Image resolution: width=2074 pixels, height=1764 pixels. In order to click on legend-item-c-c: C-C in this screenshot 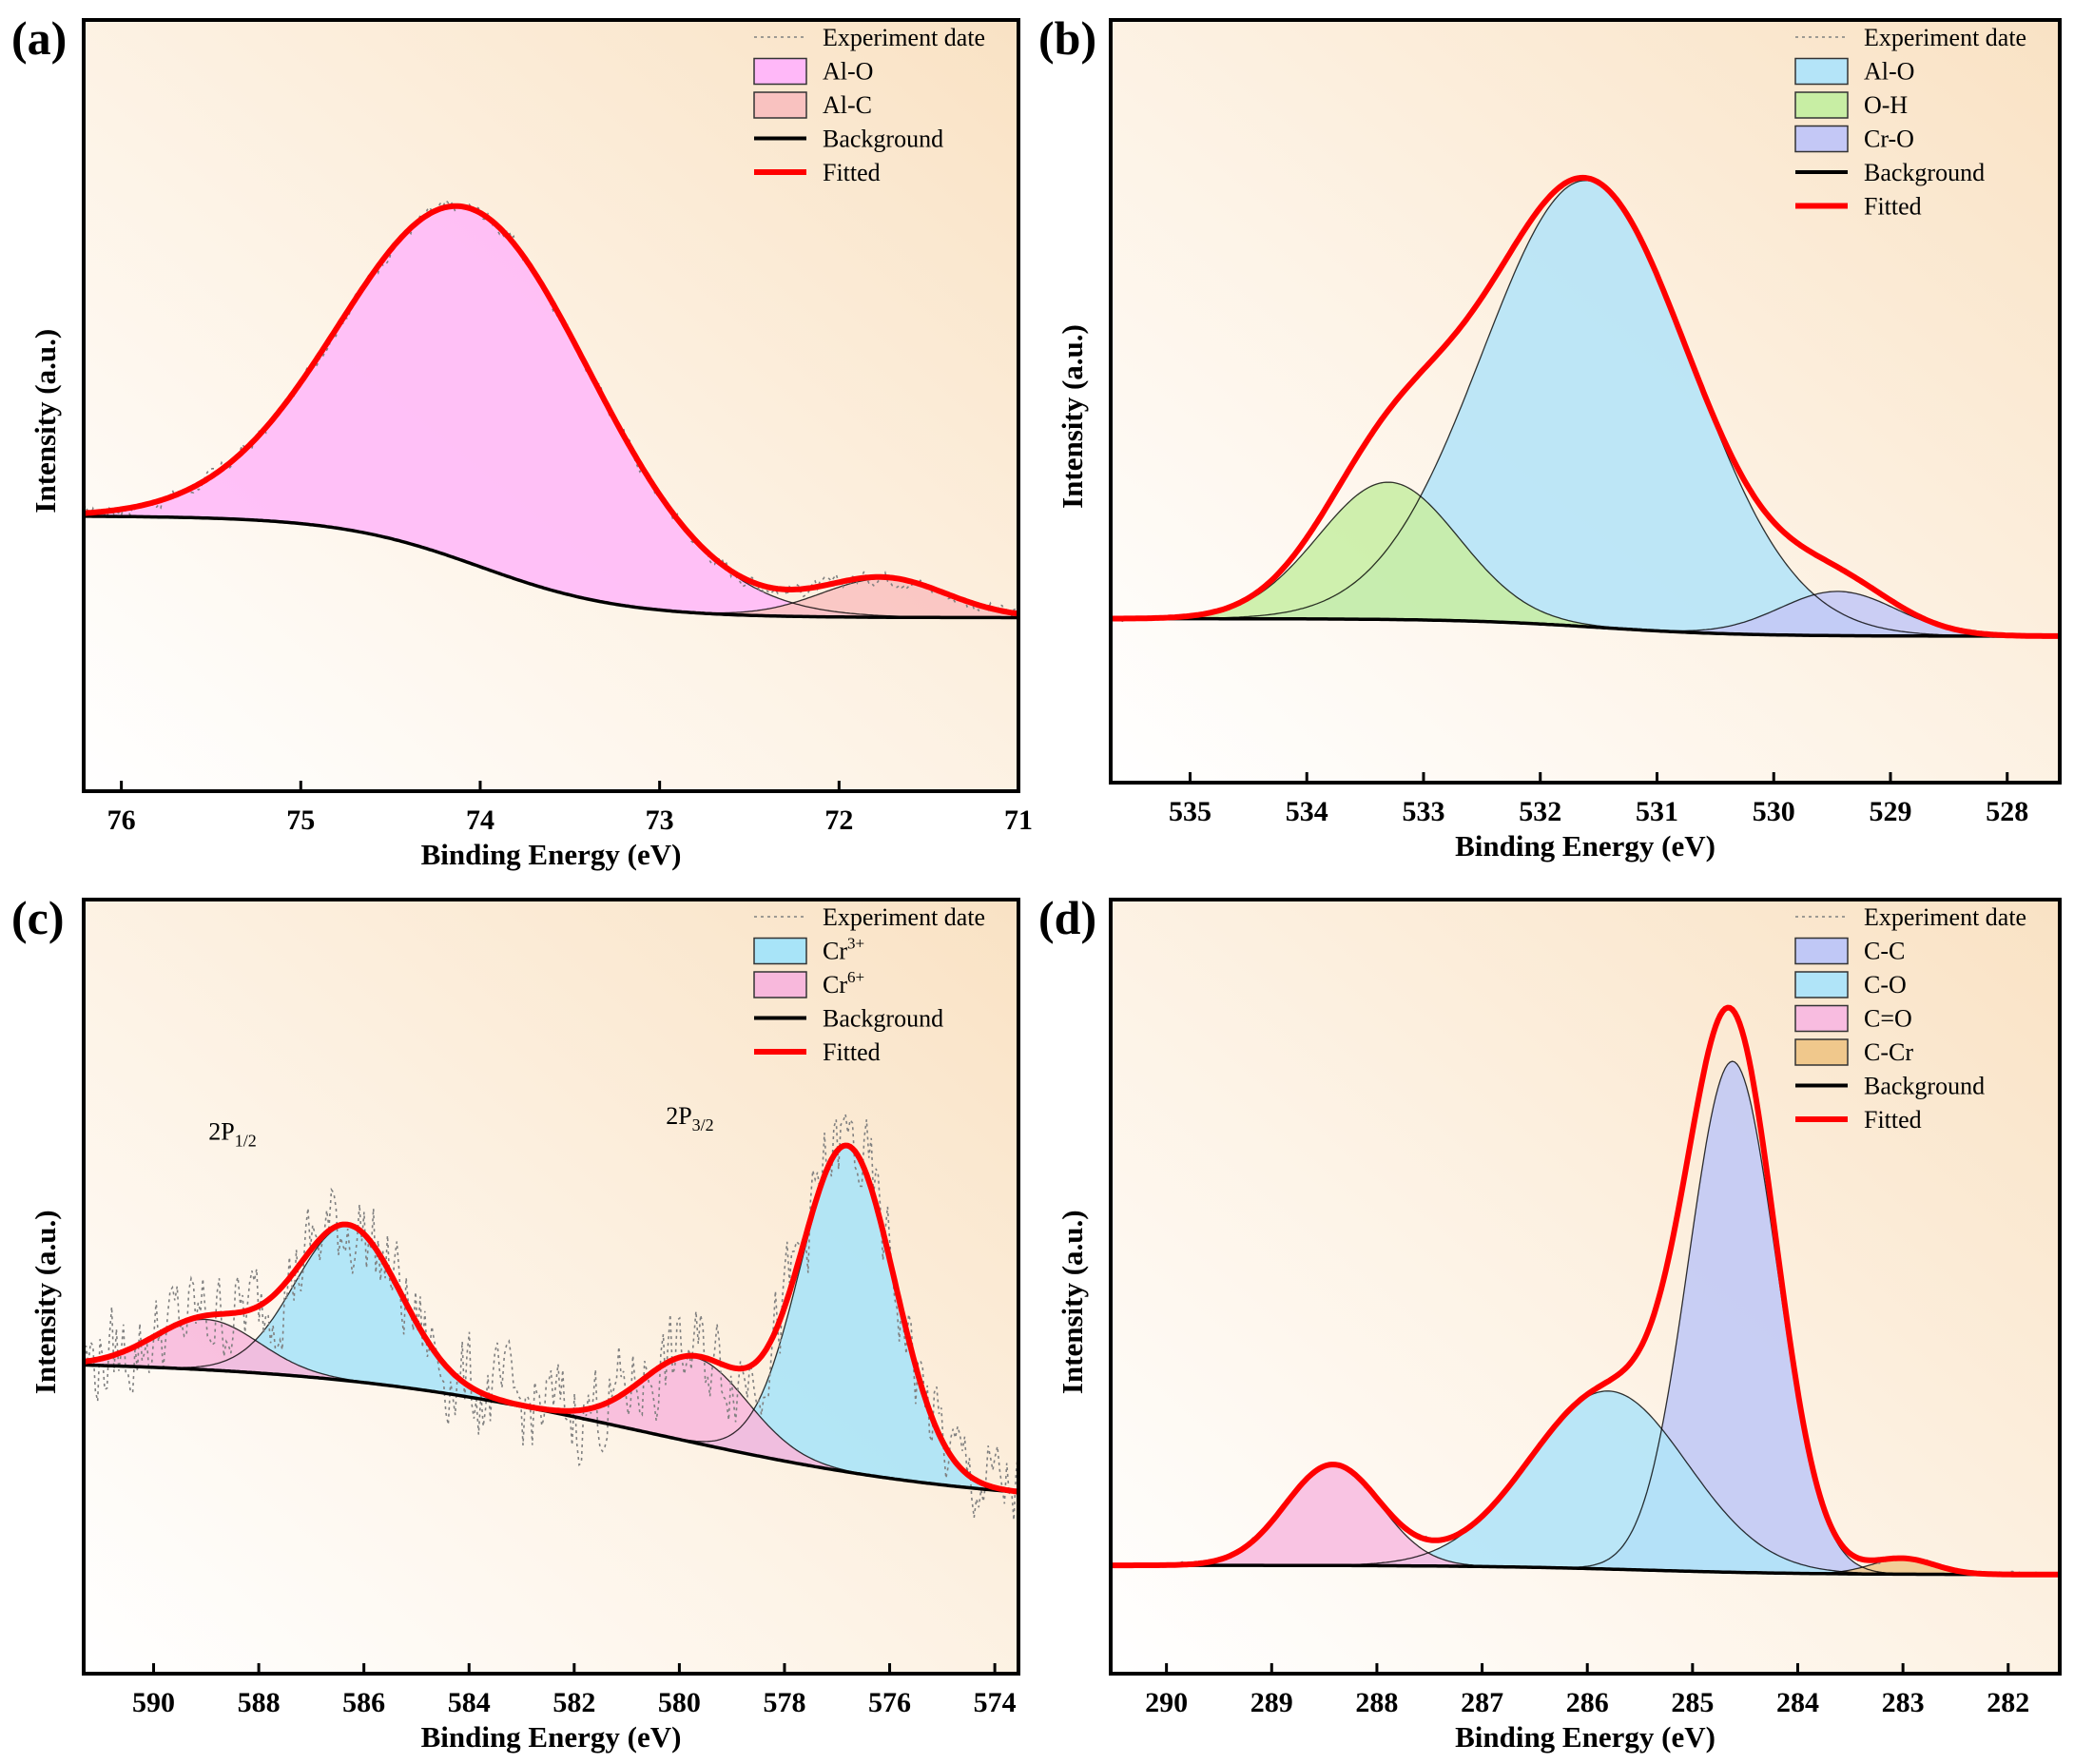, I will do `click(1849, 951)`.